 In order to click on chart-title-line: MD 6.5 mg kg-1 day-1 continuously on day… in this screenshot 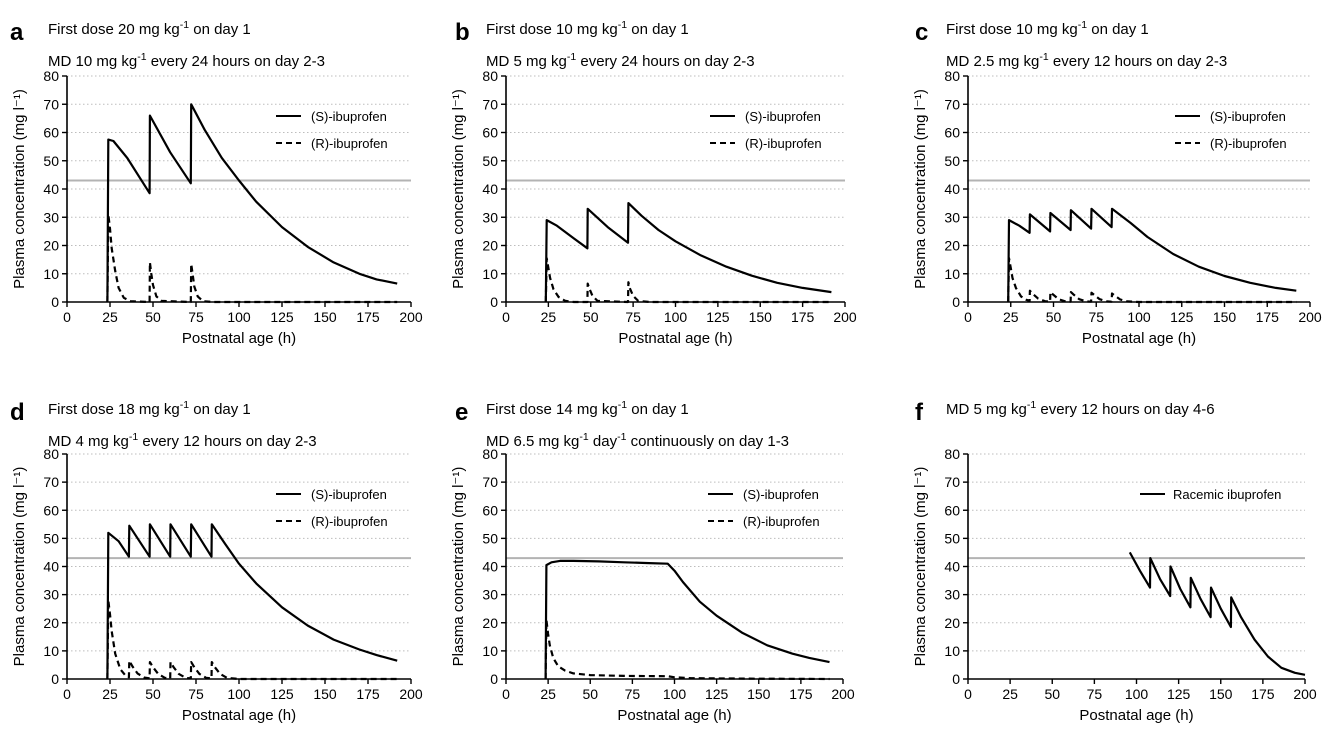, I will do `click(637, 440)`.